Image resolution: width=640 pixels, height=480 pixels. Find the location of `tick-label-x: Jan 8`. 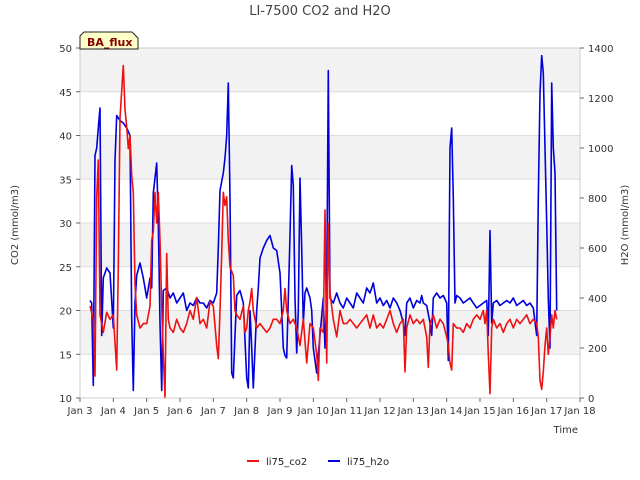

tick-label-x: Jan 8 is located at coordinates (246, 411).